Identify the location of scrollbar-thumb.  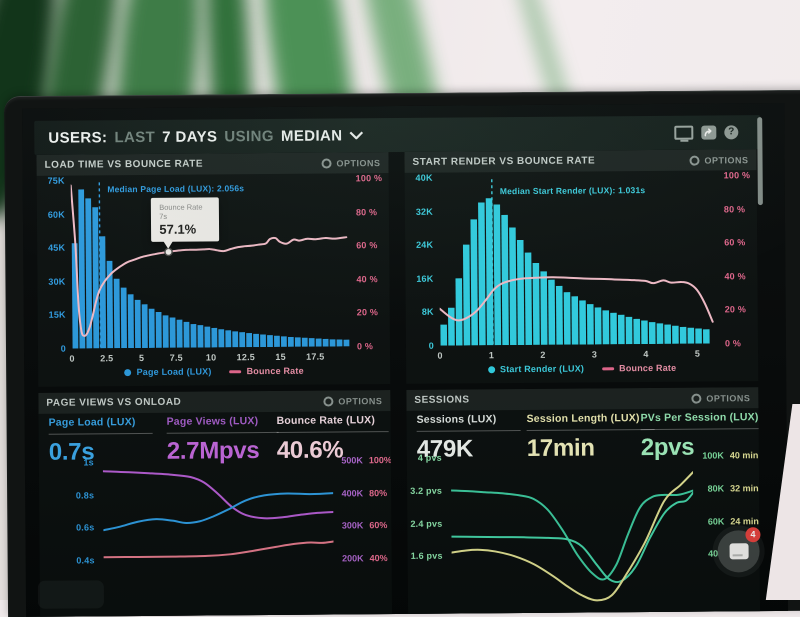
(760, 161).